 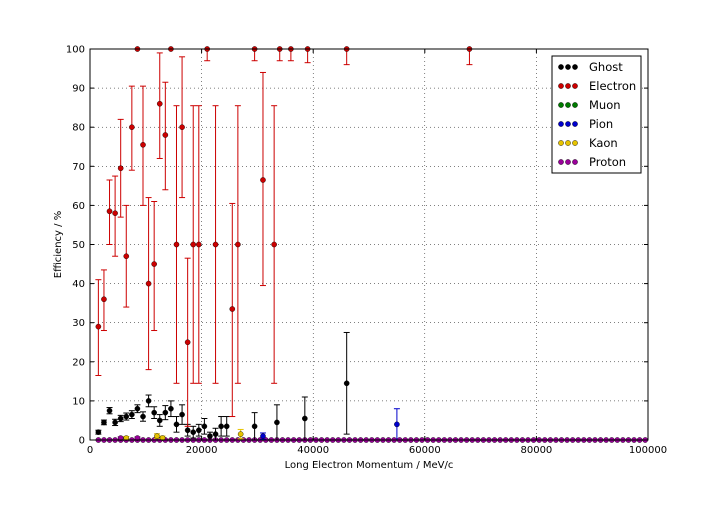 What do you see at coordinates (596, 114) in the screenshot?
I see `legend-box` at bounding box center [596, 114].